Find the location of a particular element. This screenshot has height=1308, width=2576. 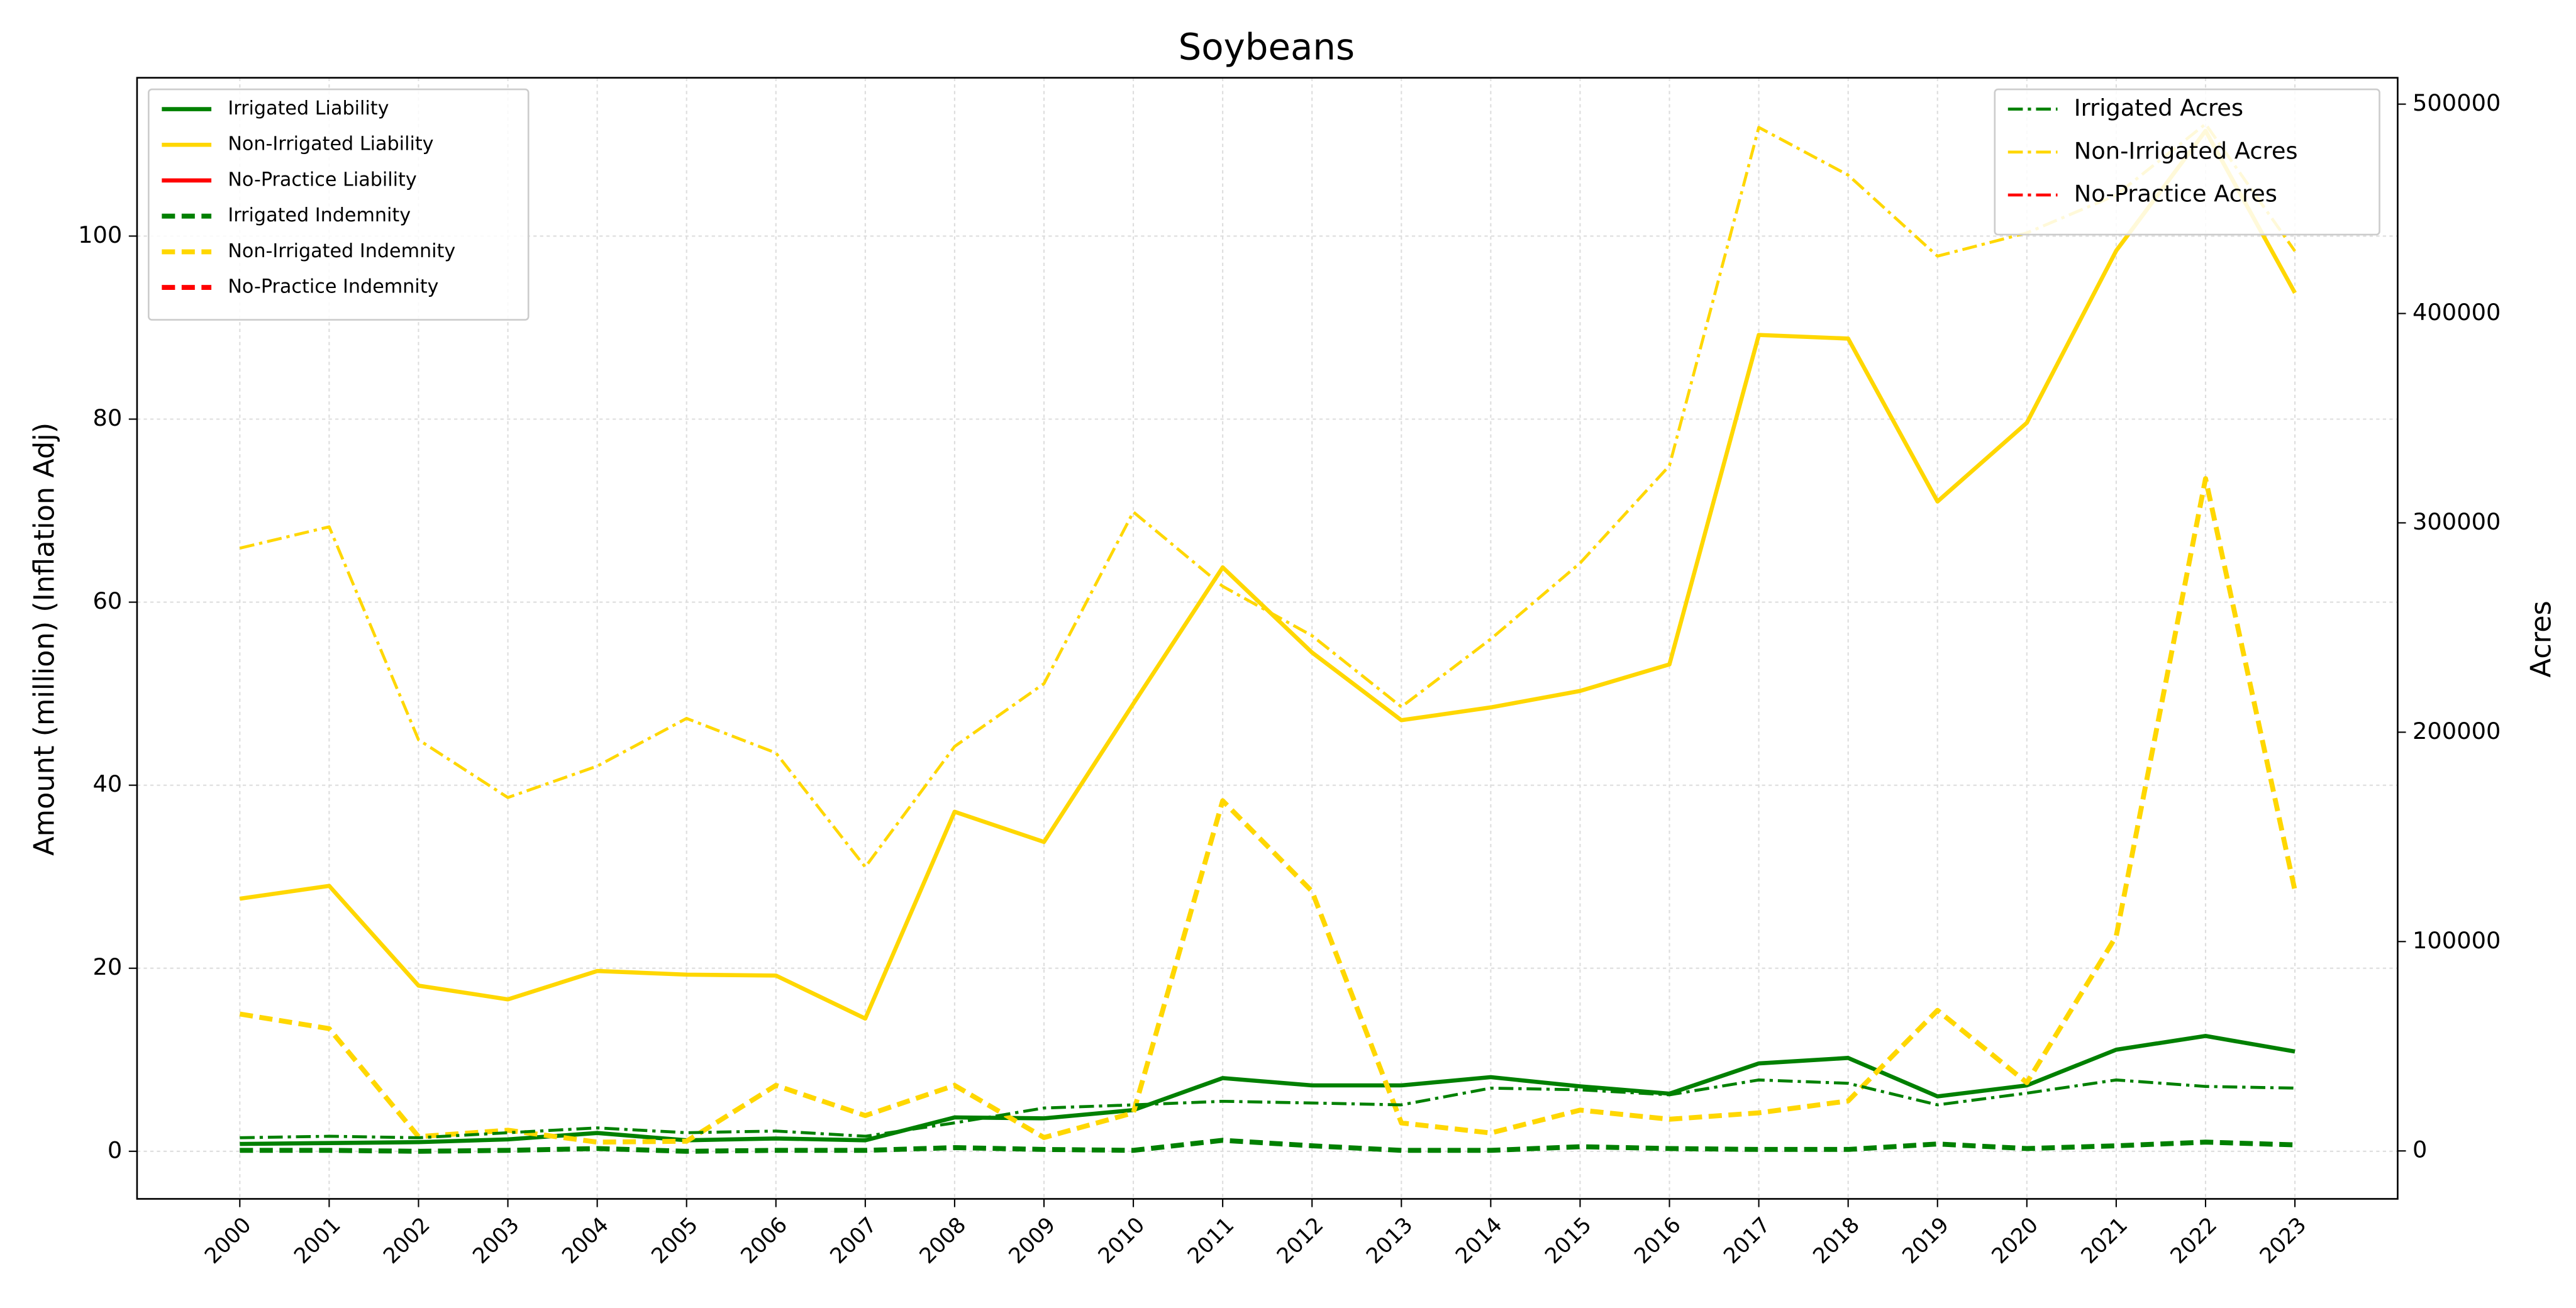

legend-label: No-Practice Indemnity is located at coordinates (333, 287).